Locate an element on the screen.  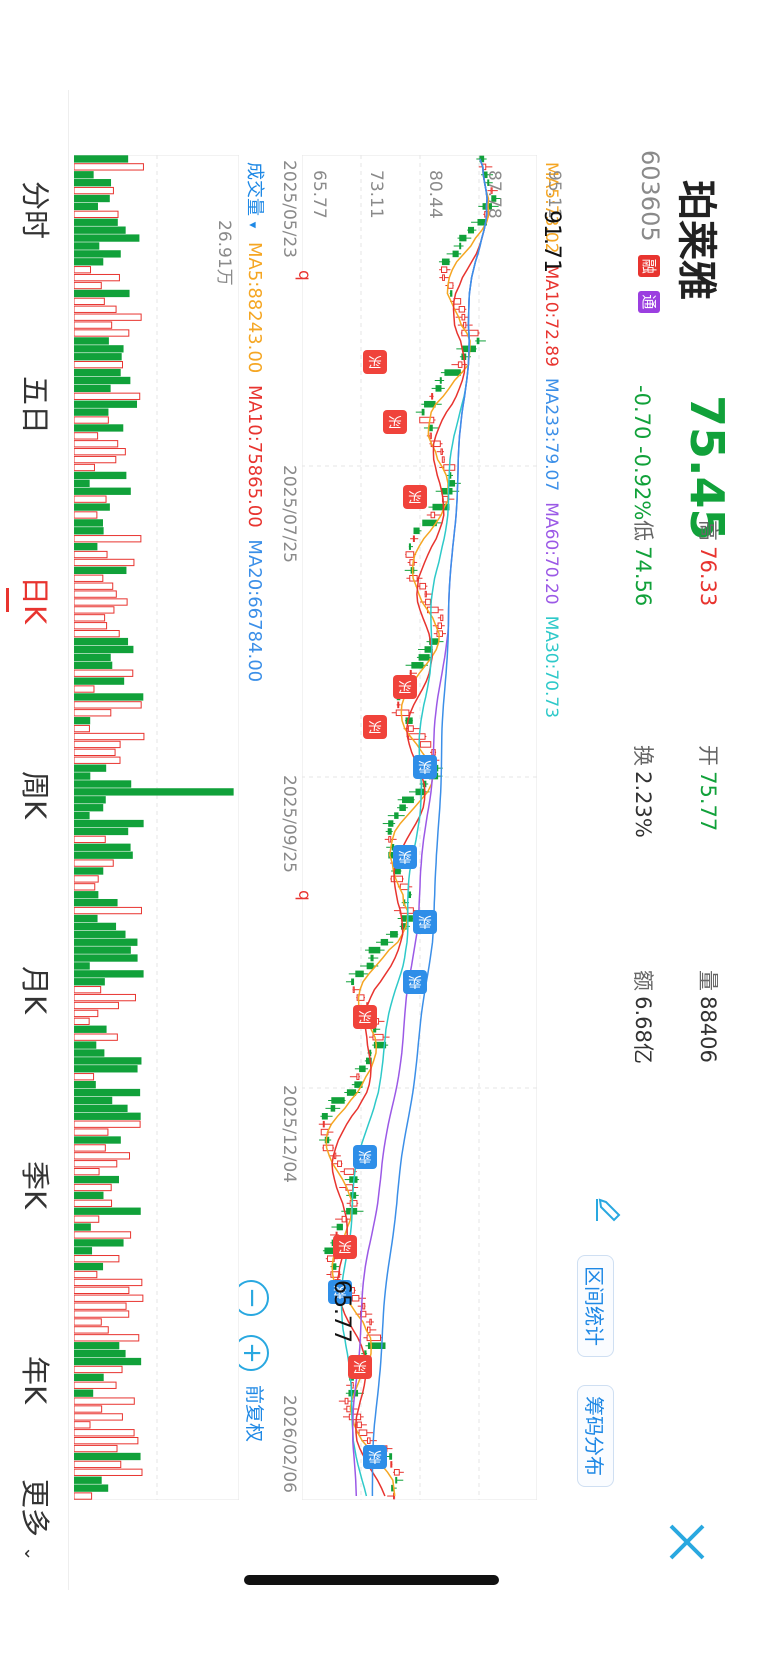
buy-flag: 买 is located at coordinates (360, 1367).